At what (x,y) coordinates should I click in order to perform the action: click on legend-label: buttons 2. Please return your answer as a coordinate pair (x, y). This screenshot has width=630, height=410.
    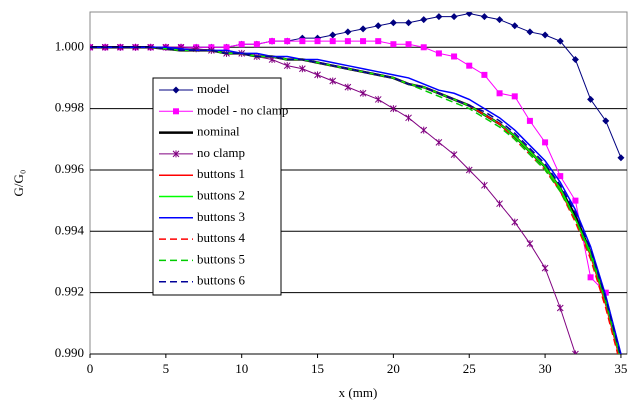
    Looking at the image, I should click on (221, 194).